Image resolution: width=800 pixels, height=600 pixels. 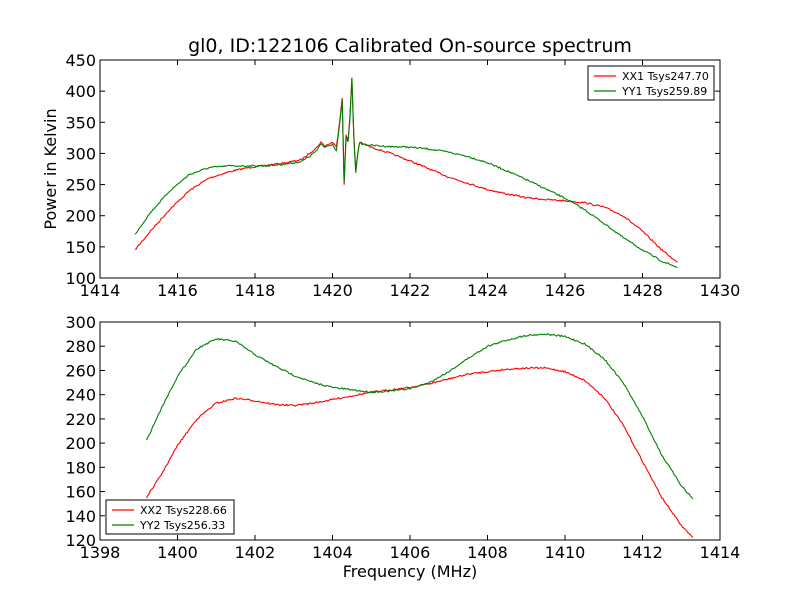 I want to click on bottom-x-tick-label: 1402, so click(x=255, y=552).